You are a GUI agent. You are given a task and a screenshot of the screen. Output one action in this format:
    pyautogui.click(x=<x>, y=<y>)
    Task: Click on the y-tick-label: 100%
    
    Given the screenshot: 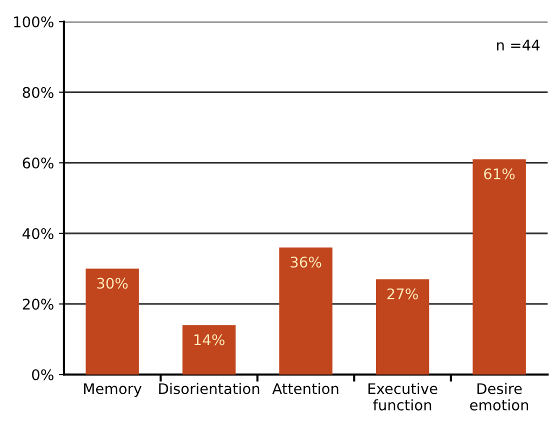 What is the action you would take?
    pyautogui.click(x=34, y=22)
    